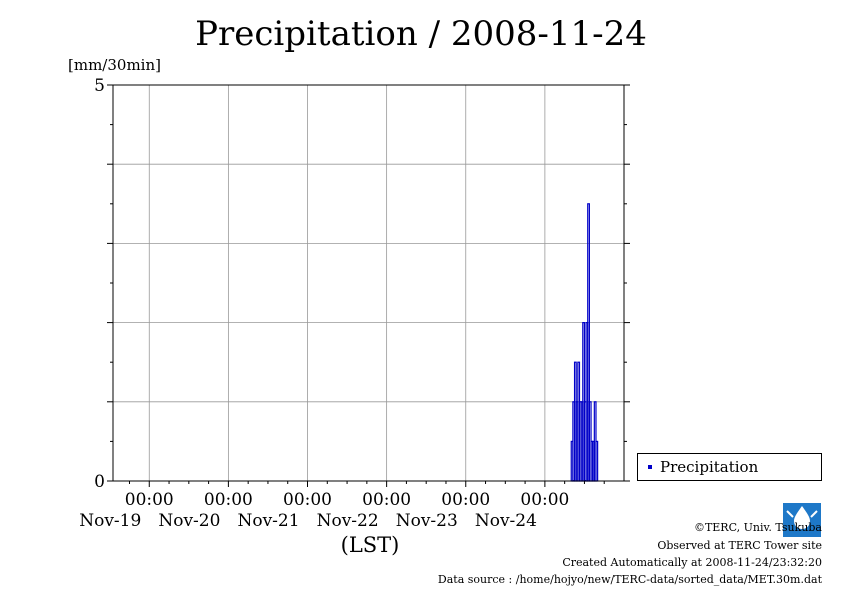 The width and height of the screenshot is (842, 595). What do you see at coordinates (99, 284) in the screenshot?
I see `y-tick-labels: 05` at bounding box center [99, 284].